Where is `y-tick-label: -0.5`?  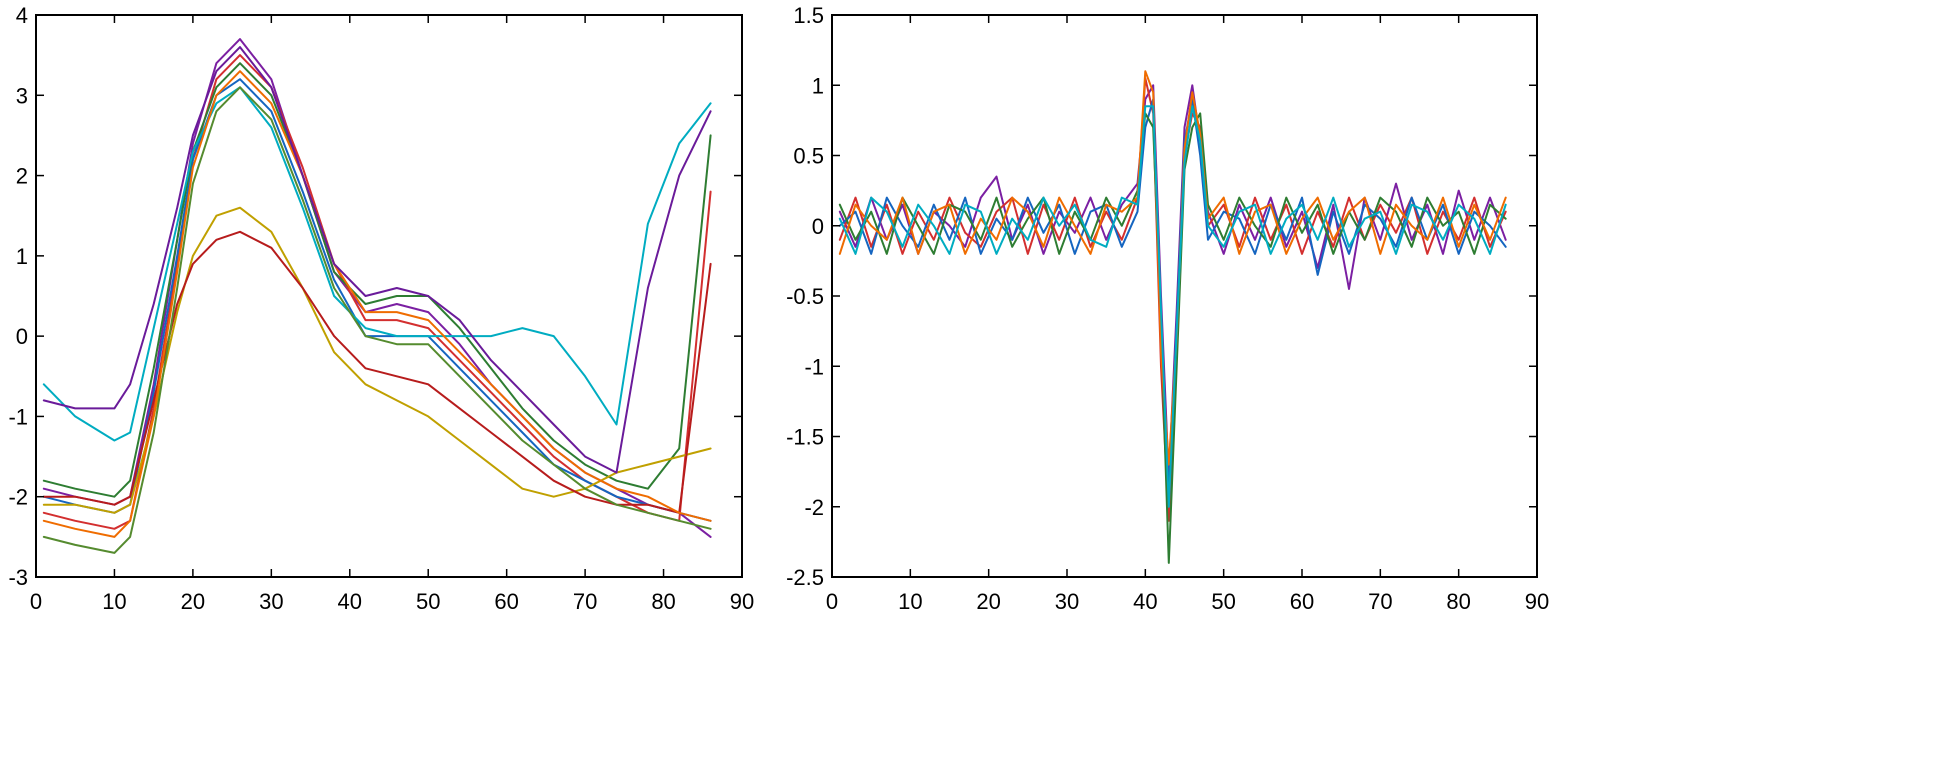 y-tick-label: -0.5 is located at coordinates (805, 296).